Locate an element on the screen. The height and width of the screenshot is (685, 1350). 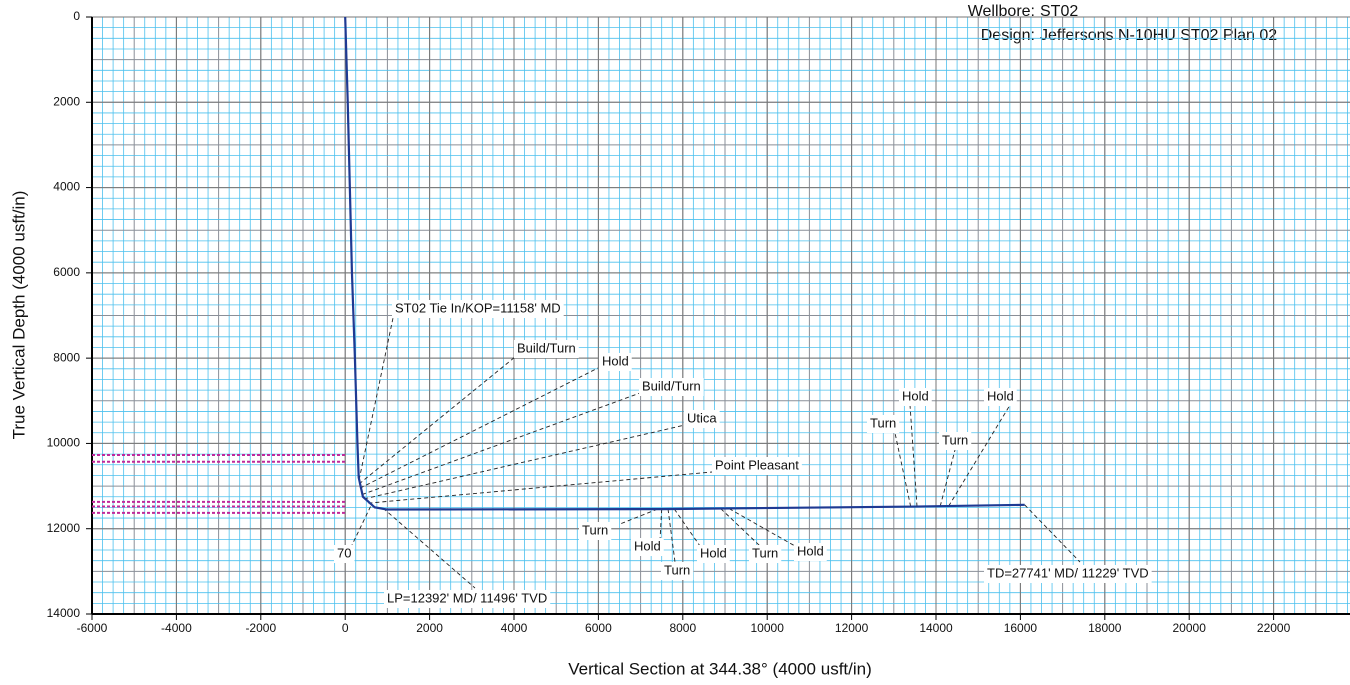
y-tick-label: 14000 is located at coordinates (64, 613).